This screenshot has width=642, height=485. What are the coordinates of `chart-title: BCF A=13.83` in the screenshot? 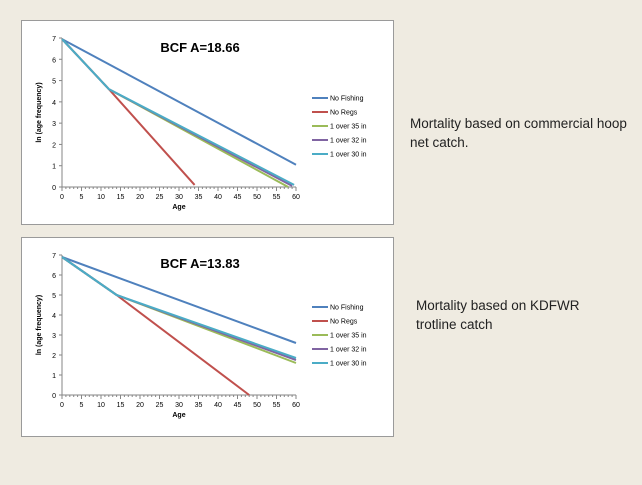 It's located at (199, 263).